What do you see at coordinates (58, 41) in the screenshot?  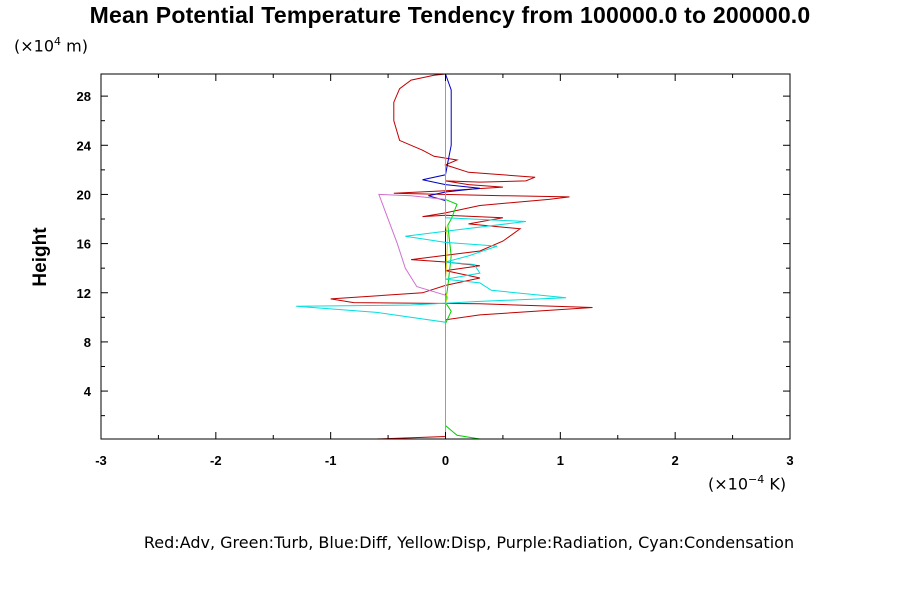 I see `y-units-exponent: 4` at bounding box center [58, 41].